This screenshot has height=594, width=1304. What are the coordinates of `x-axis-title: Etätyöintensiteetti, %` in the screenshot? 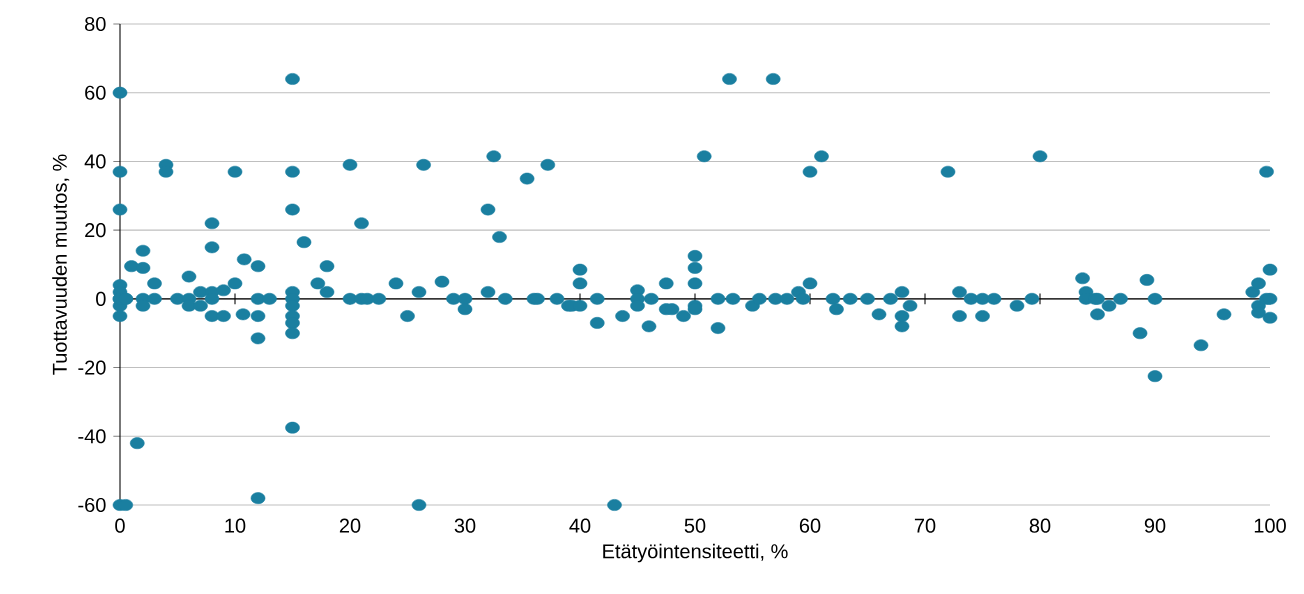 It's located at (695, 553).